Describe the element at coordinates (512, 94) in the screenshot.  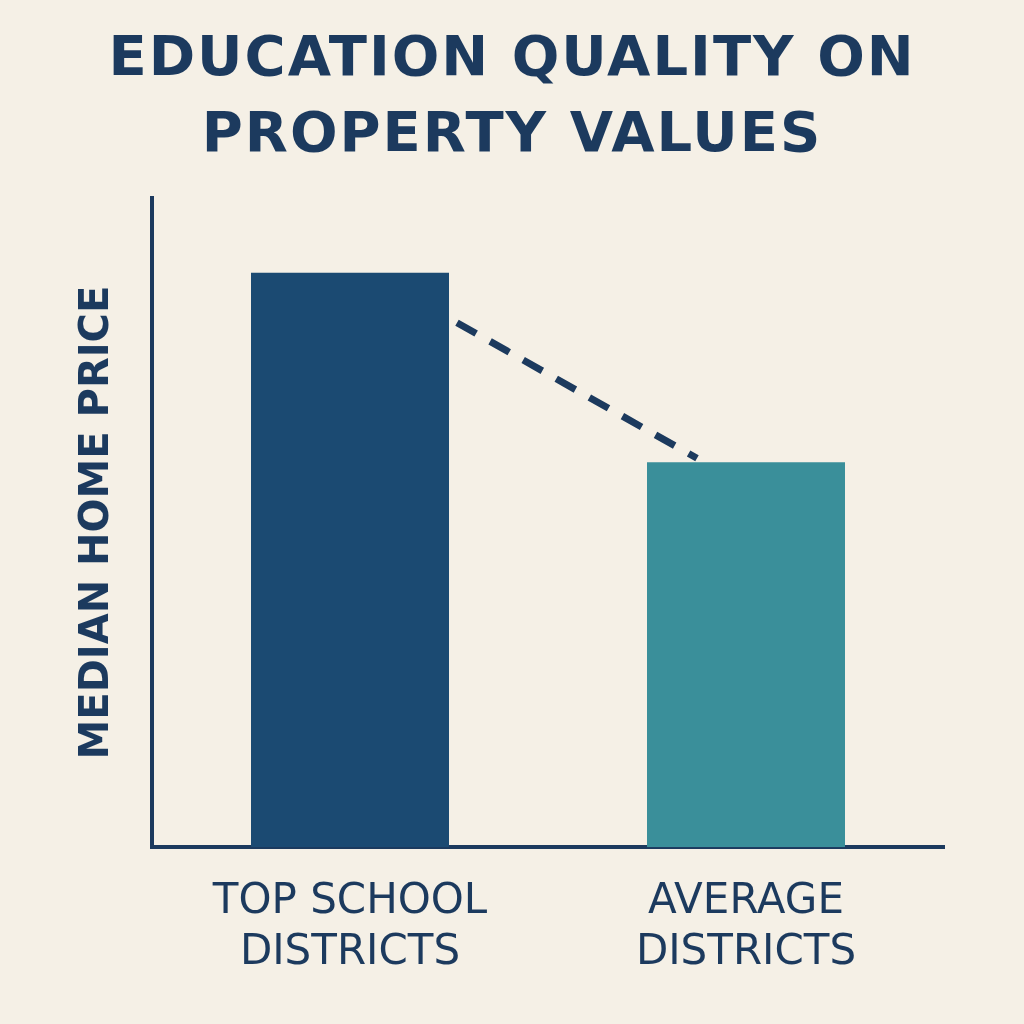
I see `chart-title: EDUCATION QUALITY ON PROPERTY VALUES` at that location.